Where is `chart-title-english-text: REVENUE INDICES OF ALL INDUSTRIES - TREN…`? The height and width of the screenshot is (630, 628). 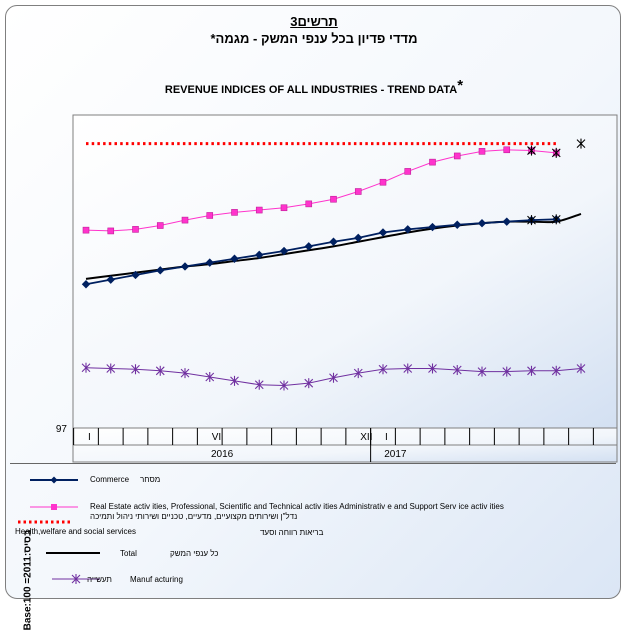 chart-title-english-text: REVENUE INDICES OF ALL INDUSTRIES - TREN… is located at coordinates (311, 90).